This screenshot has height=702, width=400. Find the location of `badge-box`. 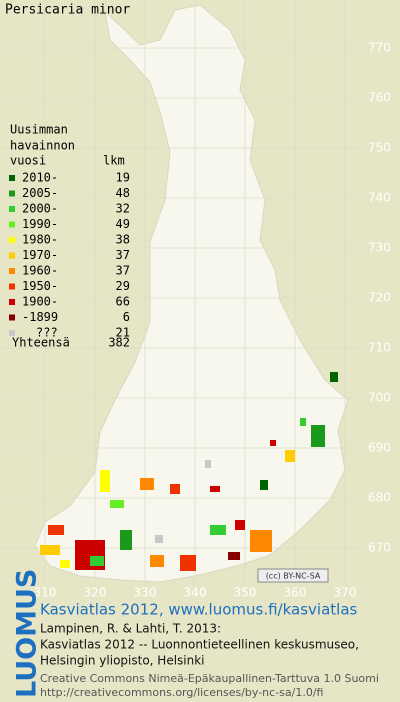

badge-box is located at coordinates (293, 575).